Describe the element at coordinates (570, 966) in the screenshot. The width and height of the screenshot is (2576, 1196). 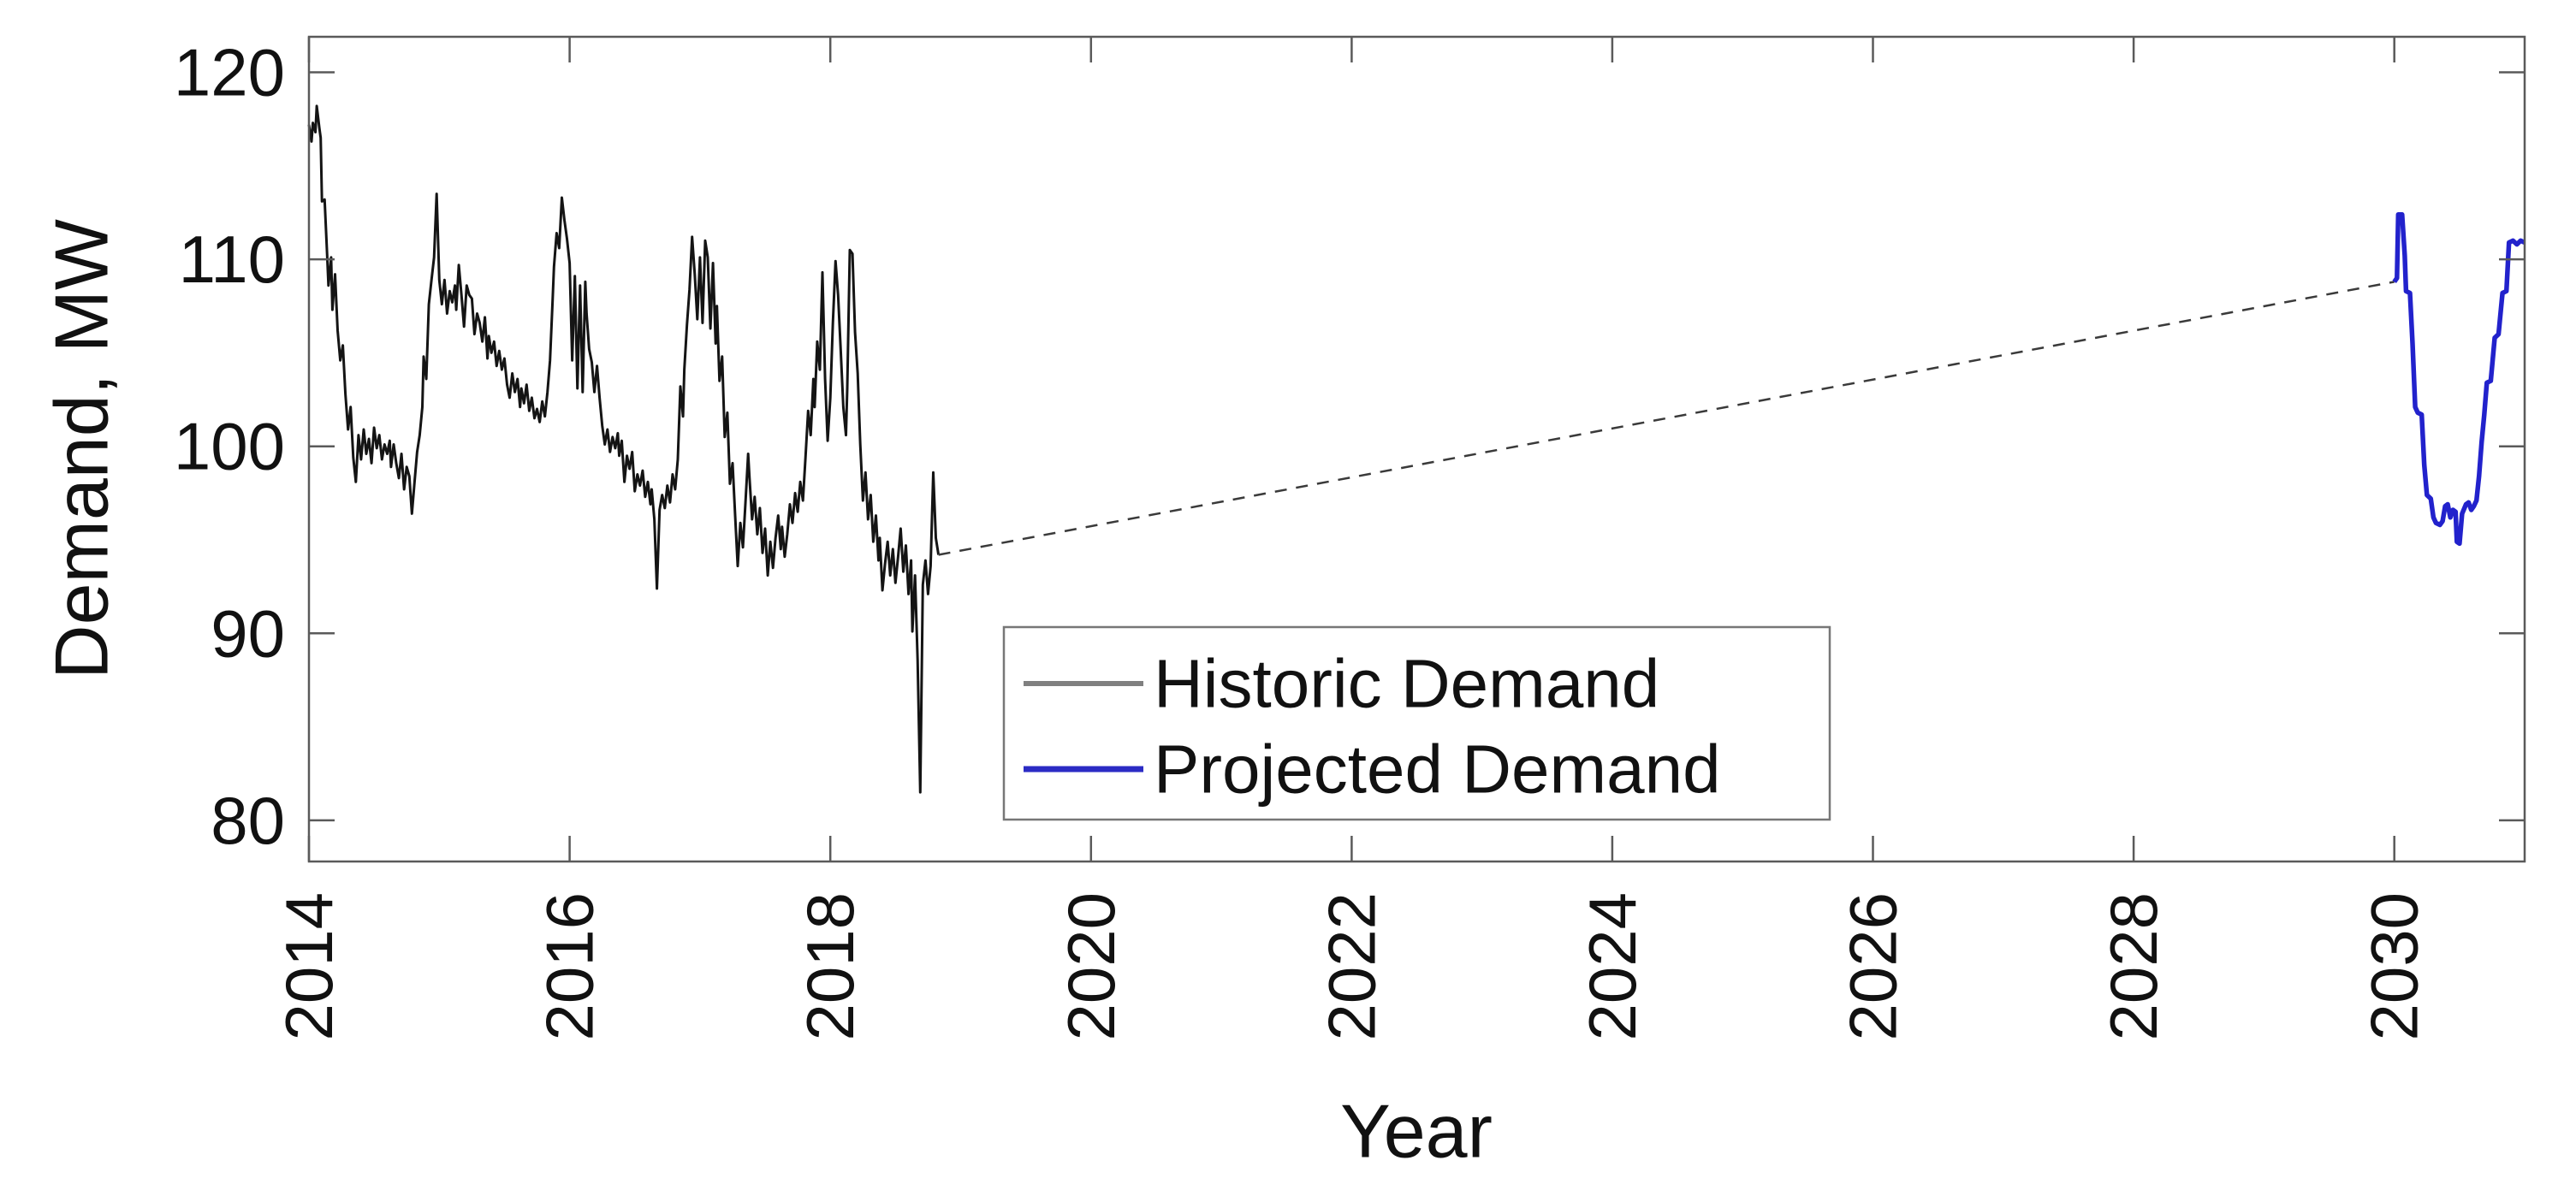
I see `x-tick-label: 2016` at that location.